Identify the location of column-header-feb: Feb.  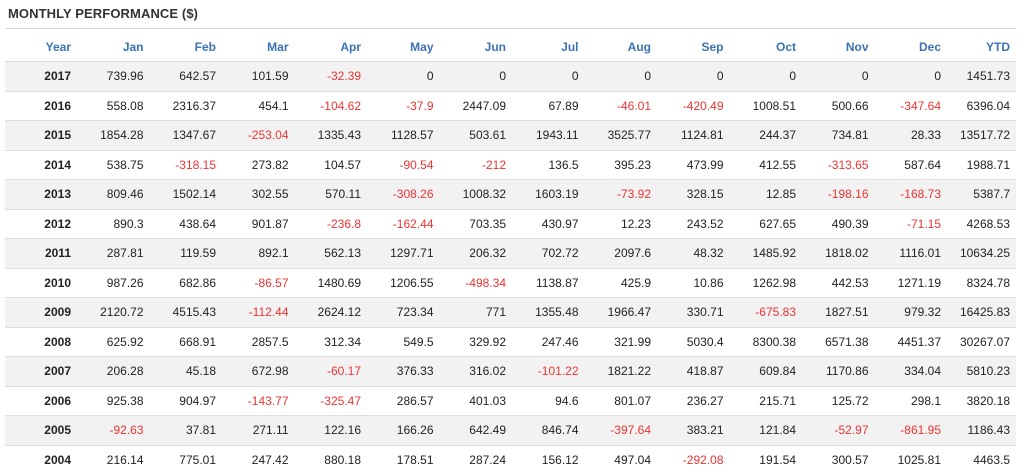
(205, 46).